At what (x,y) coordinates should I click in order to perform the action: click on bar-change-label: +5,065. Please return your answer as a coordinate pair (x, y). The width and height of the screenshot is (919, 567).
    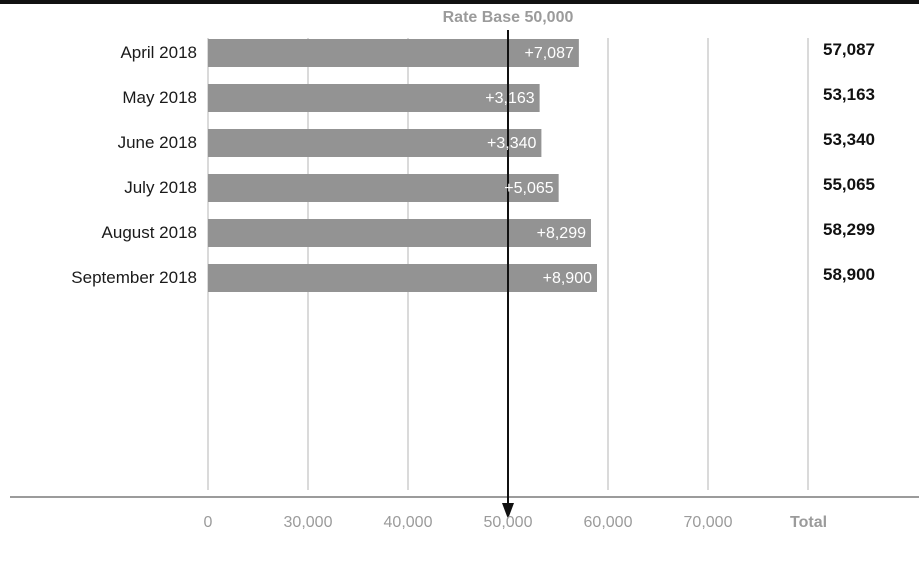
    Looking at the image, I should click on (529, 188).